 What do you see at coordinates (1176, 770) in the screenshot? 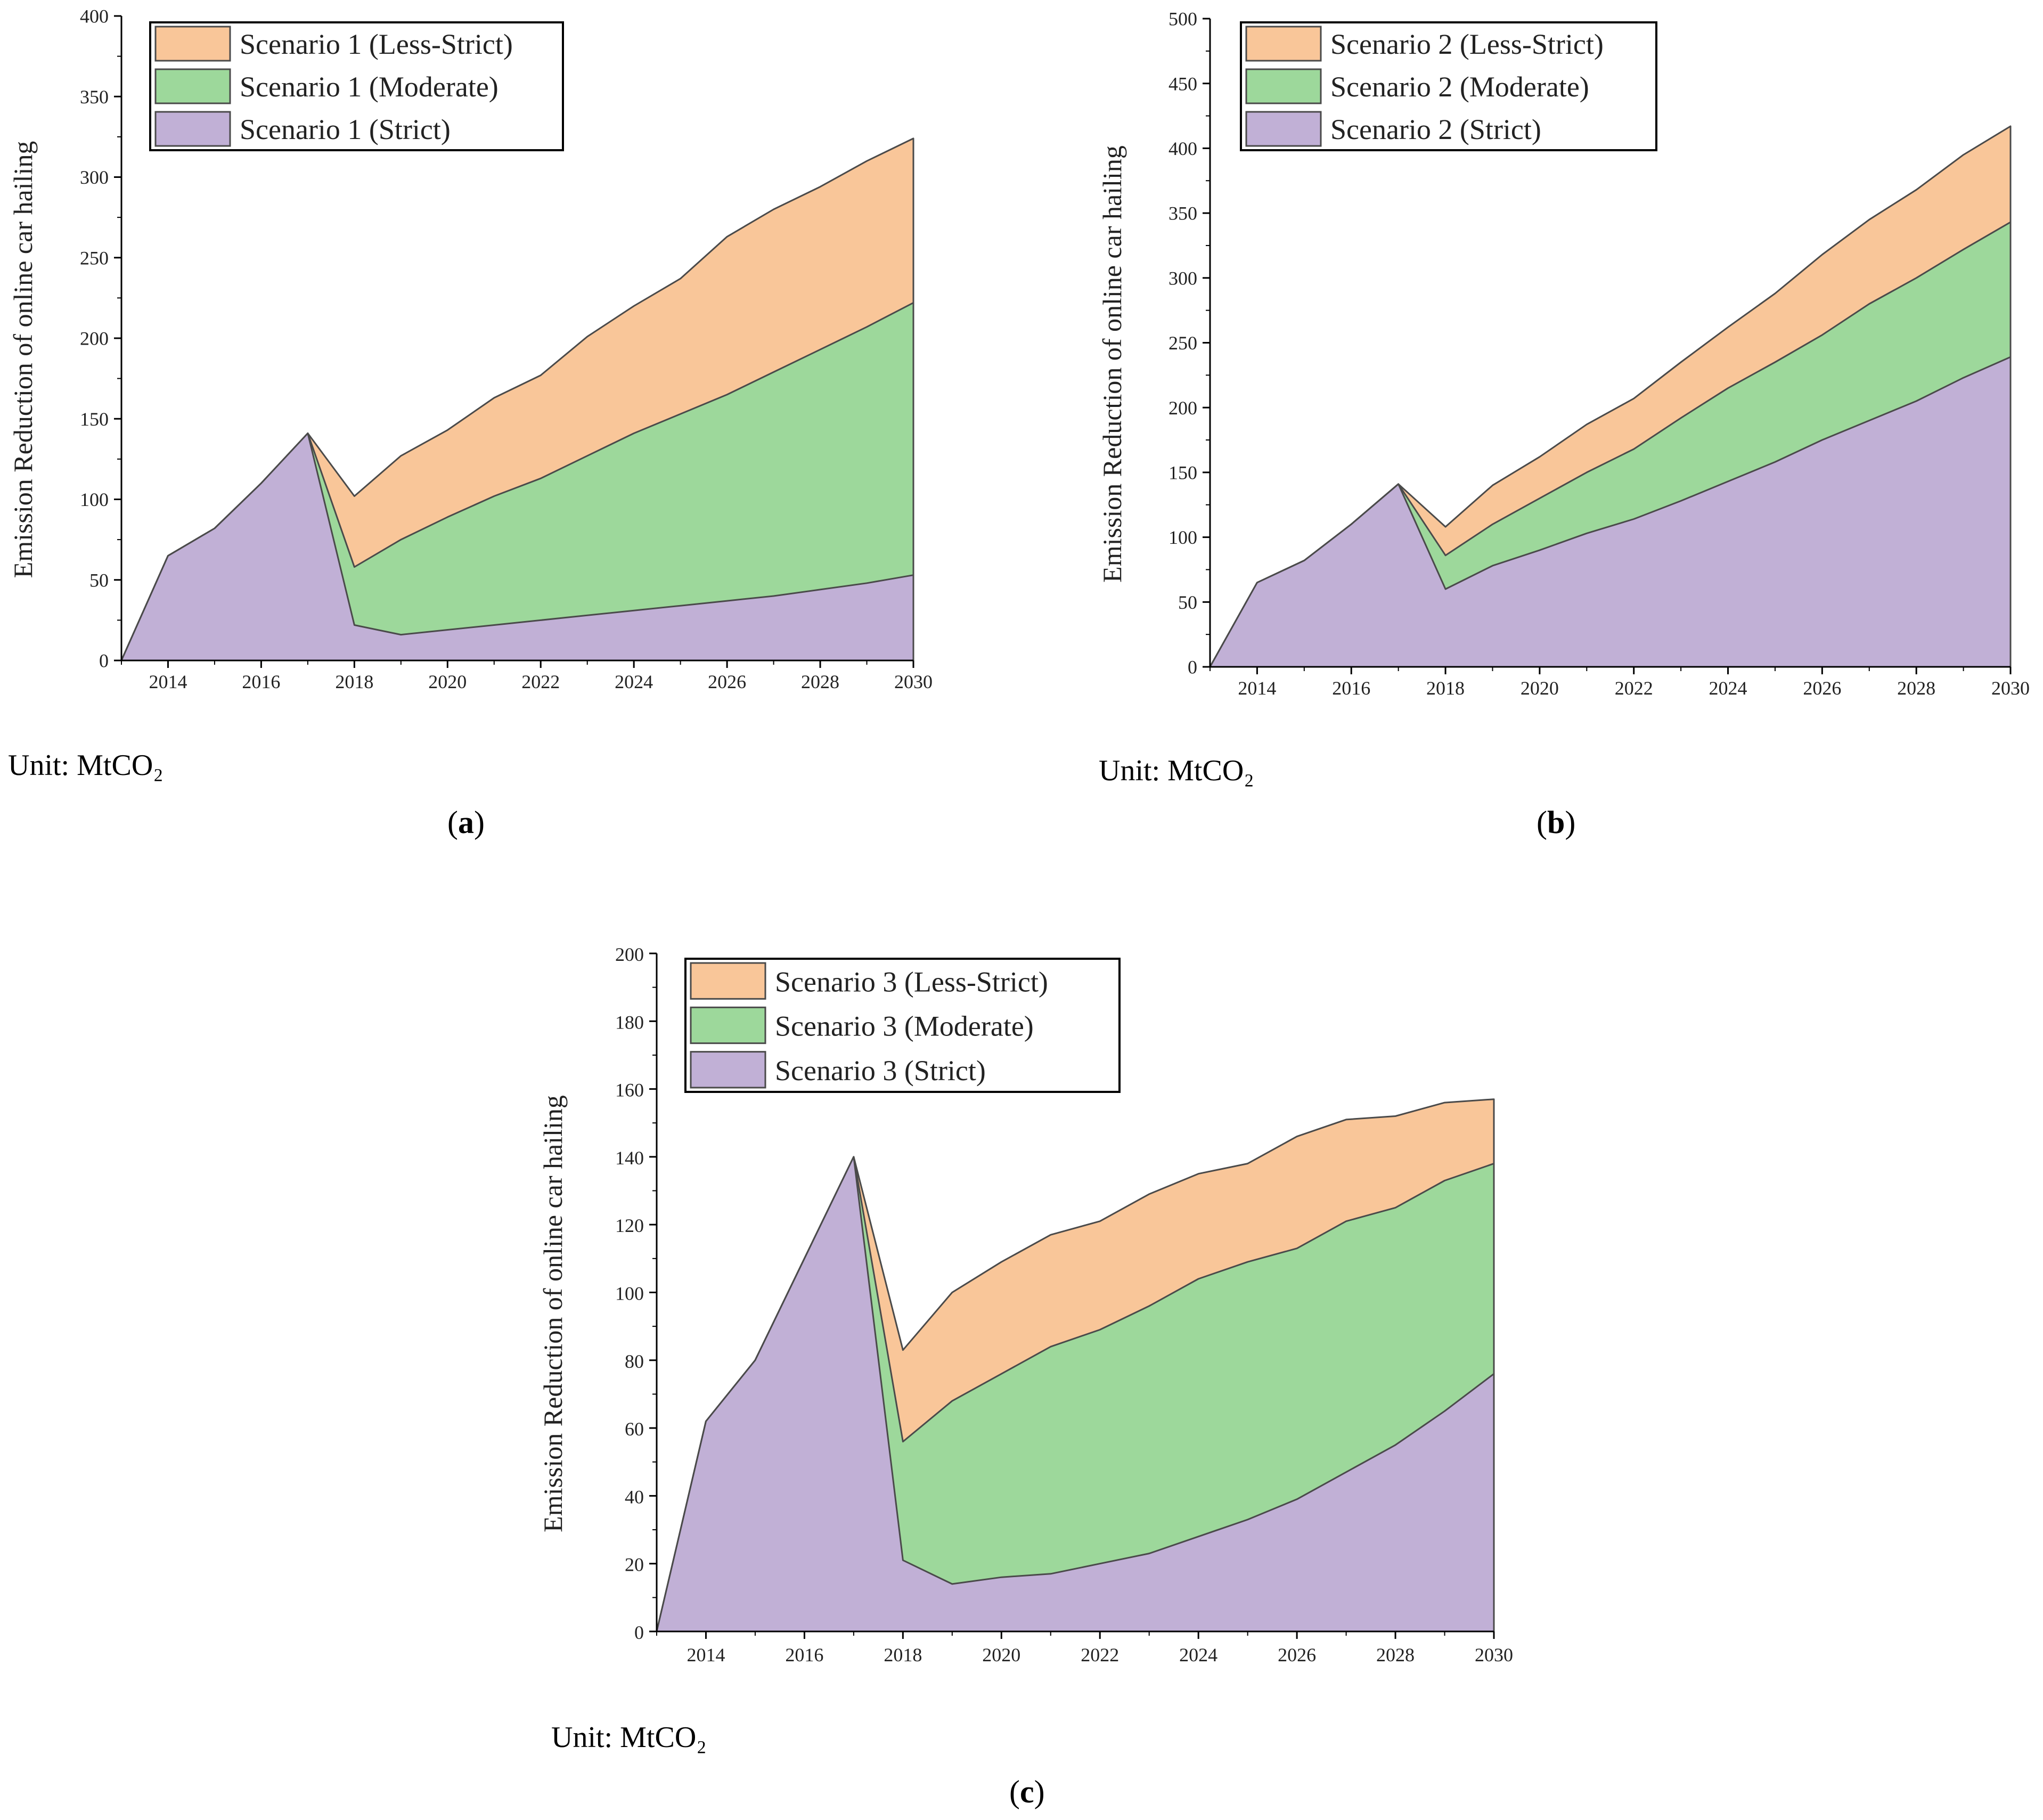
I see `unit-label-b: Unit: MtCO₂` at bounding box center [1176, 770].